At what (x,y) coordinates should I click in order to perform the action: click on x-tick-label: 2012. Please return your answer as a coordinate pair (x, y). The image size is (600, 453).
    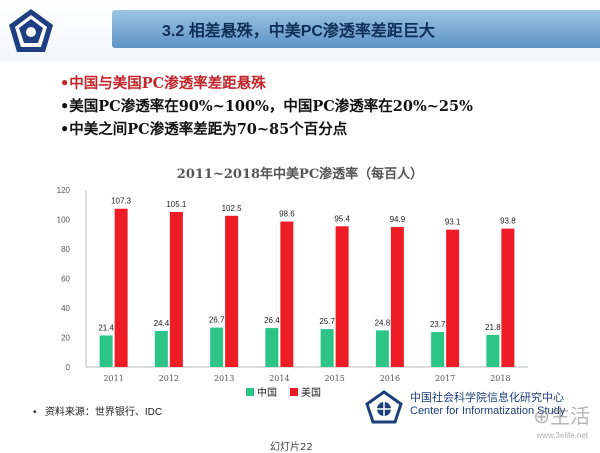
    Looking at the image, I should click on (169, 378).